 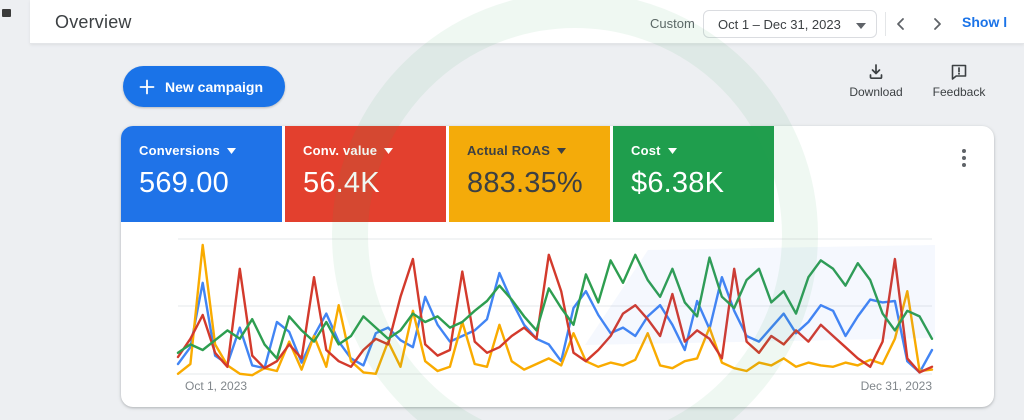 I want to click on x-axis-start-label: Oct 1, 2023, so click(x=216, y=386).